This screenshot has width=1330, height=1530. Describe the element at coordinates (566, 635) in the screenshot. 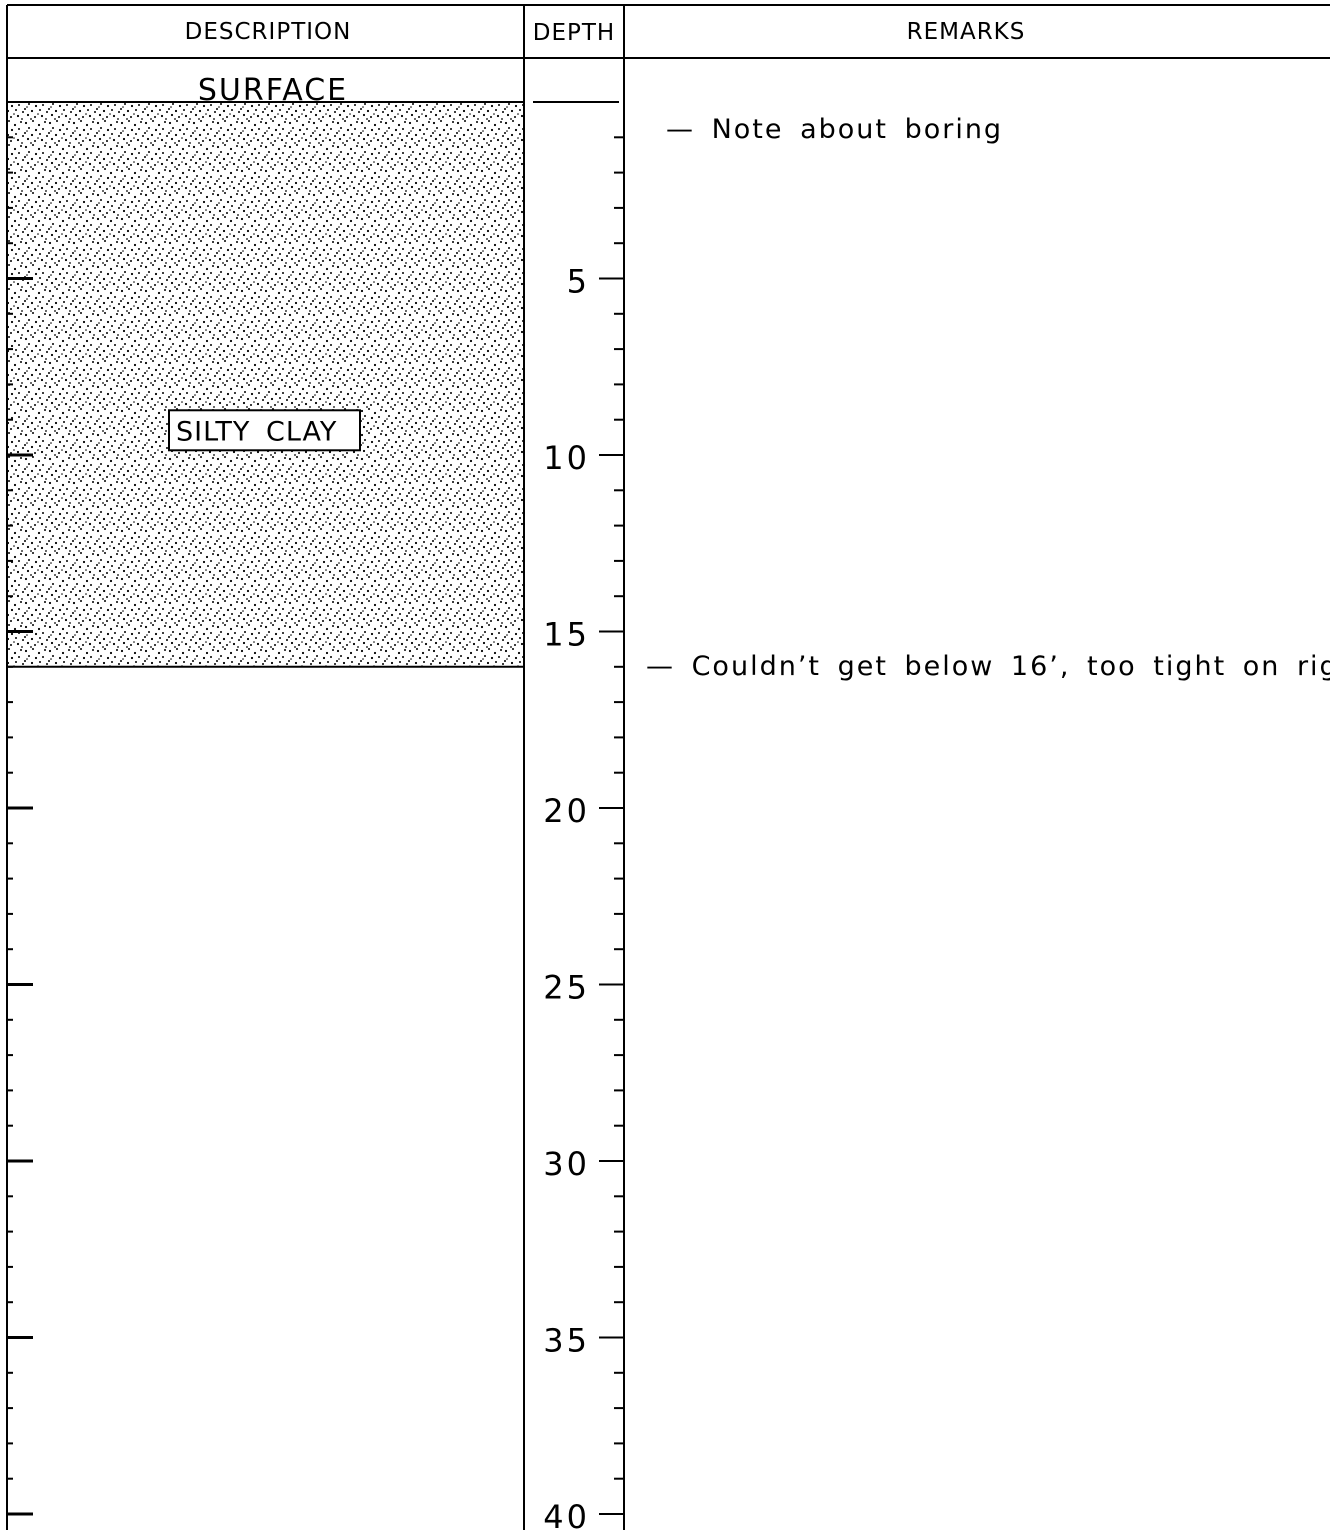

I see `depth-tick-label: 15` at that location.